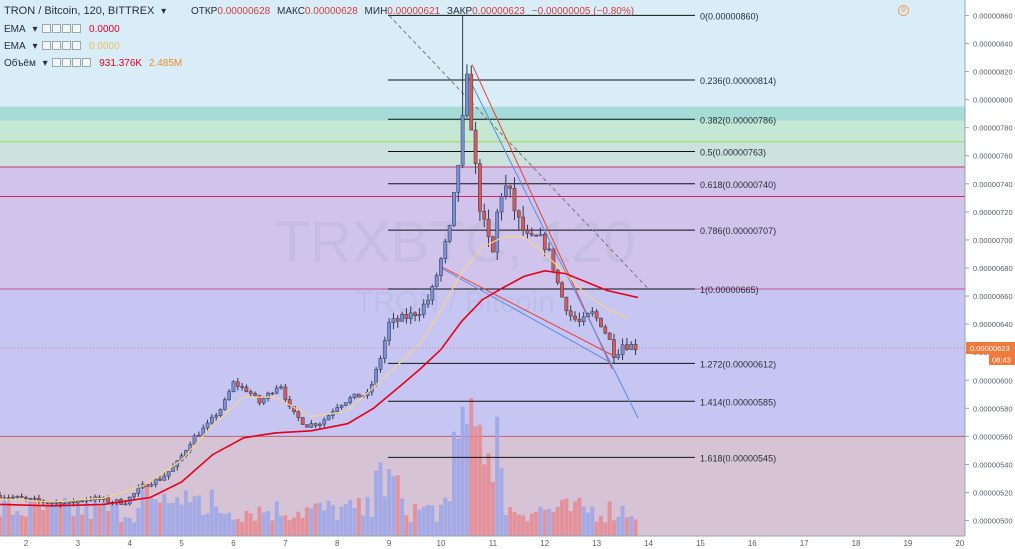 The width and height of the screenshot is (1015, 549). I want to click on fib-level-label: 0.5(0.00000763), so click(733, 153).